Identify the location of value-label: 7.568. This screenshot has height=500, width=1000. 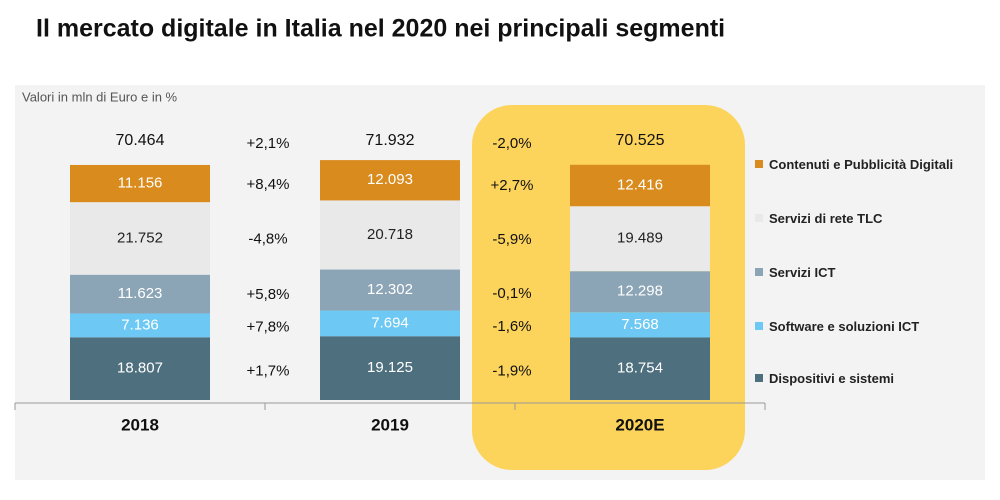
(640, 324).